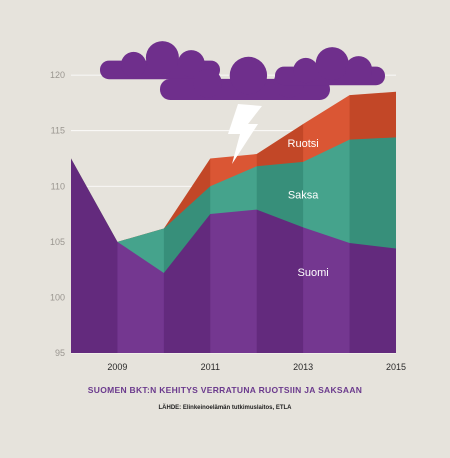  I want to click on lightning-bolt-shape, so click(245, 134).